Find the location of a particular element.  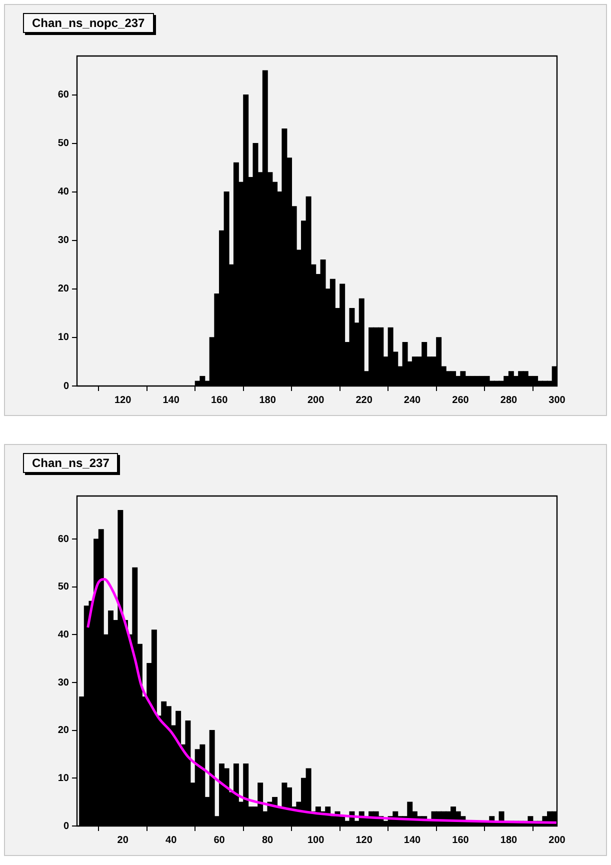

x-tick-label: 40 is located at coordinates (172, 840).